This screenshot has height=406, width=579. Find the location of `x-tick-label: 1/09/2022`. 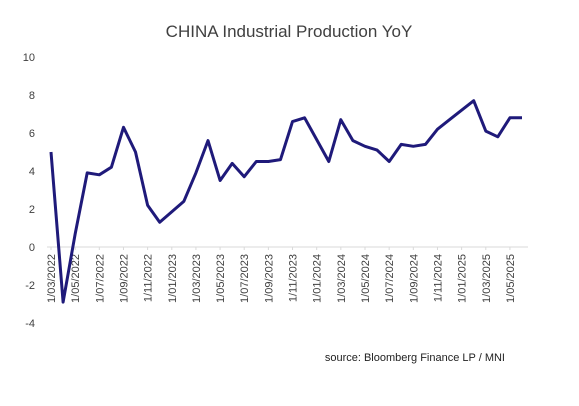

x-tick-label: 1/09/2022 is located at coordinates (124, 278).